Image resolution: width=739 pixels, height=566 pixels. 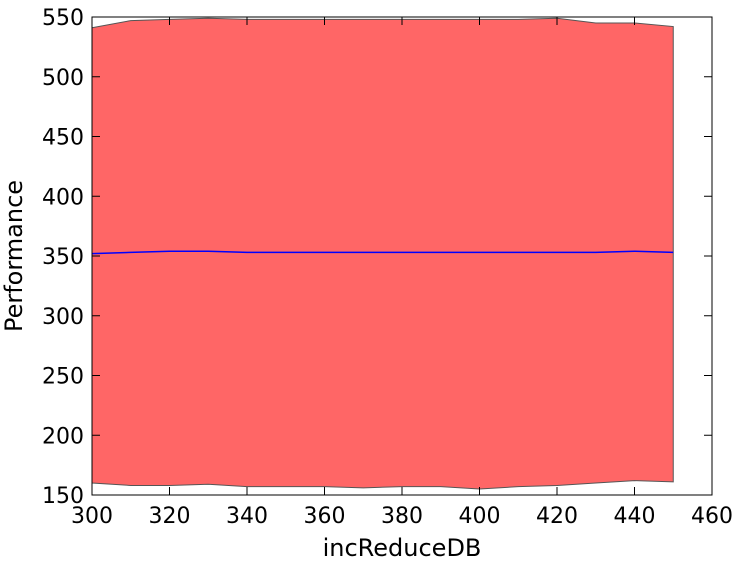 I want to click on x-tick-label: 420, so click(x=557, y=516).